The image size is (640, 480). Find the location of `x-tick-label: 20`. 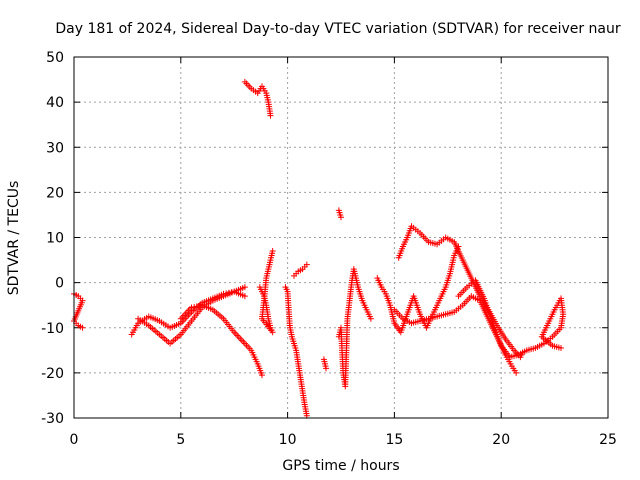

x-tick-label: 20 is located at coordinates (501, 440).